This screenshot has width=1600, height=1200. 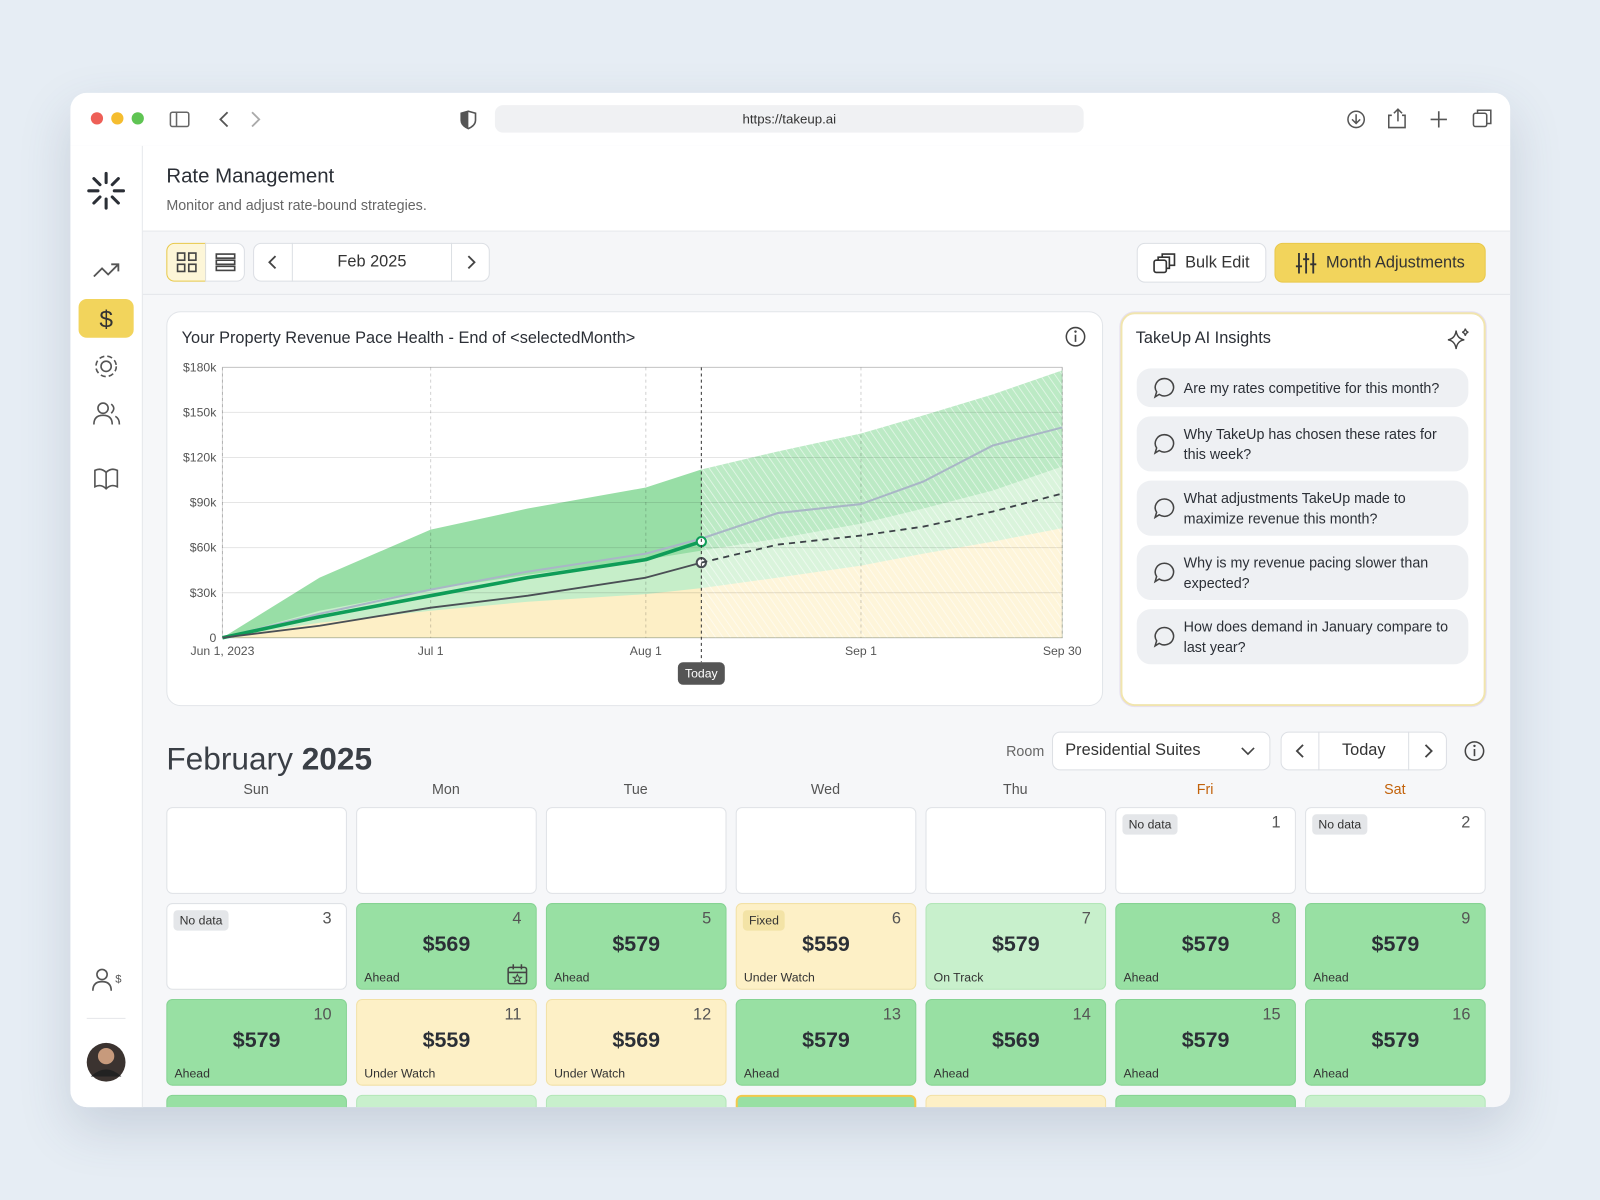 I want to click on weekday-label: Thu, so click(x=1015, y=788).